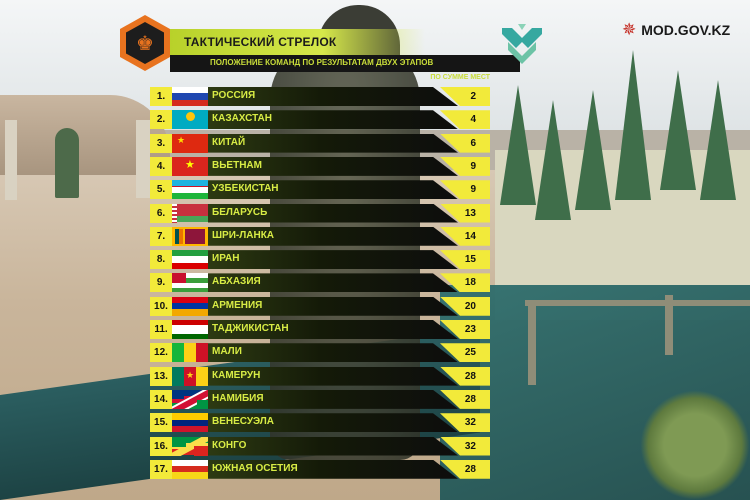  I want to click on rank-number: 8., so click(161, 260).